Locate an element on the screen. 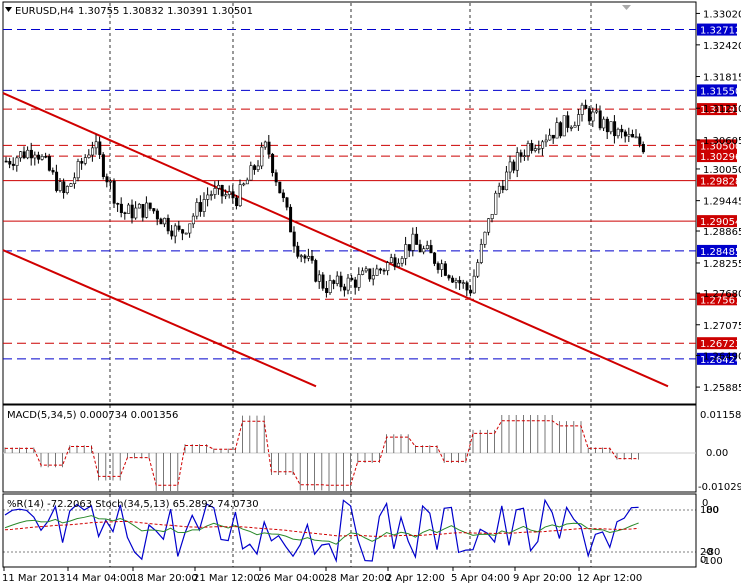 The height and width of the screenshot is (587, 741). wr-tick-0b: 0 is located at coordinates (703, 560).